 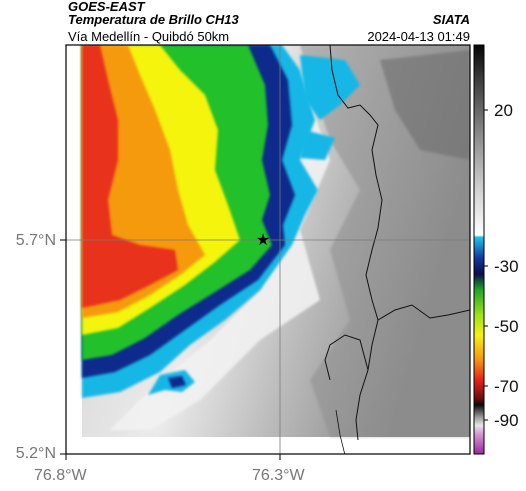 What do you see at coordinates (480, 249) in the screenshot?
I see `colorbar` at bounding box center [480, 249].